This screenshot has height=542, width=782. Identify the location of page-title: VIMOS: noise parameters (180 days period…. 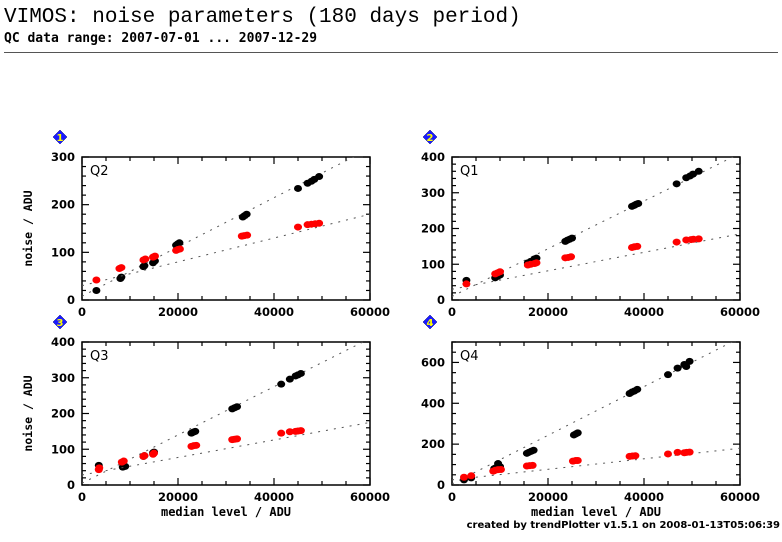
(262, 17).